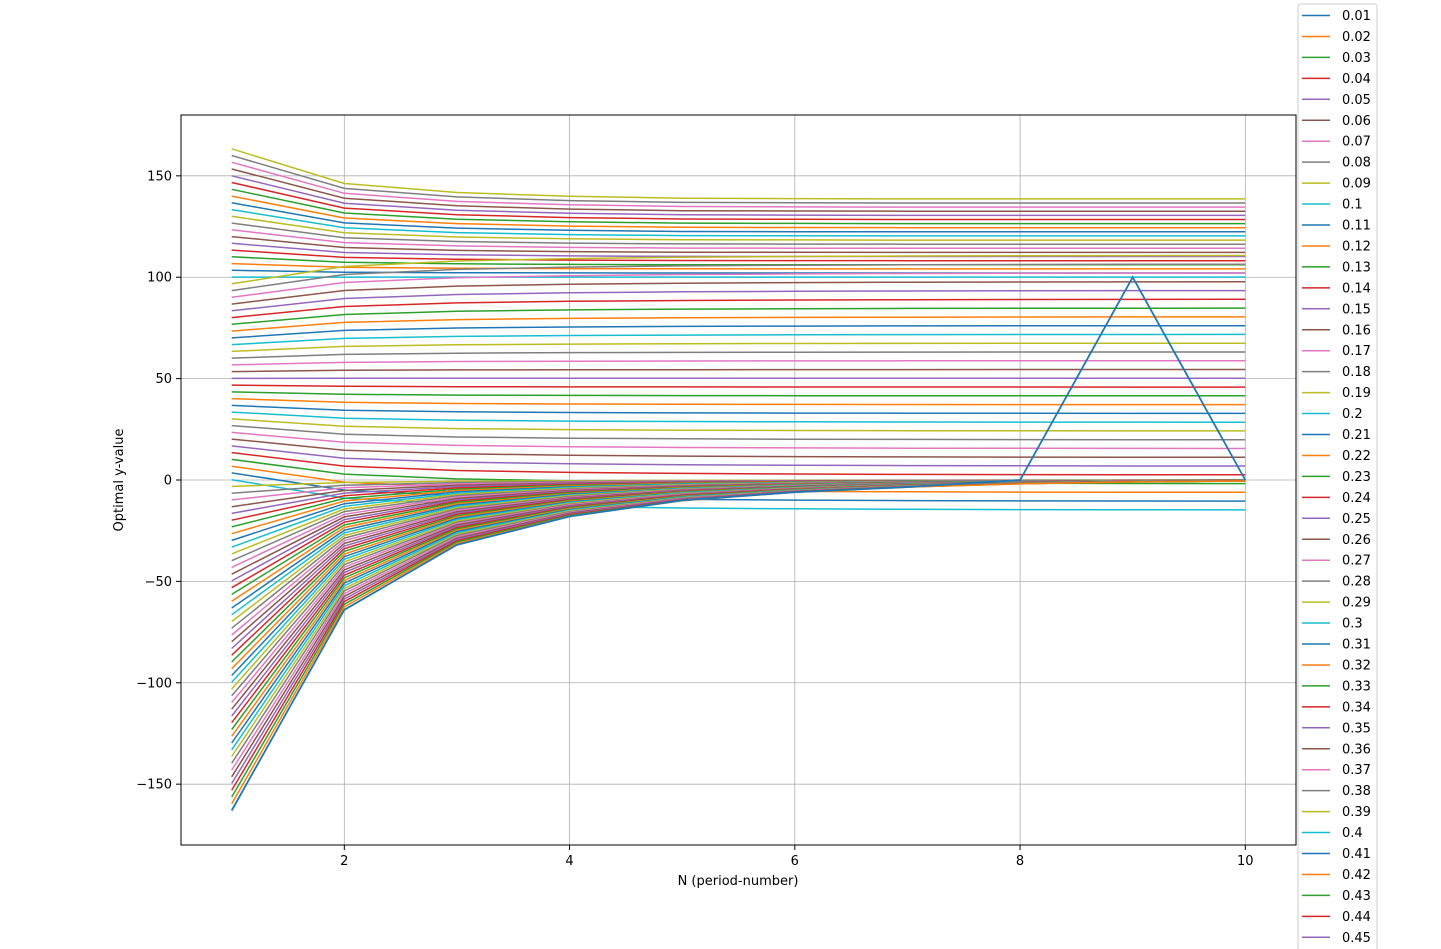 This screenshot has width=1441, height=949. What do you see at coordinates (1020, 861) in the screenshot?
I see `x-tick-label: 8` at bounding box center [1020, 861].